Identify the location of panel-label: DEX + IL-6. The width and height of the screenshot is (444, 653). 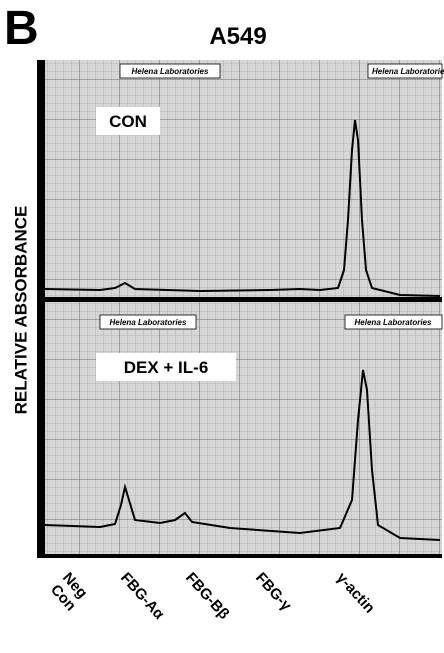
(166, 367).